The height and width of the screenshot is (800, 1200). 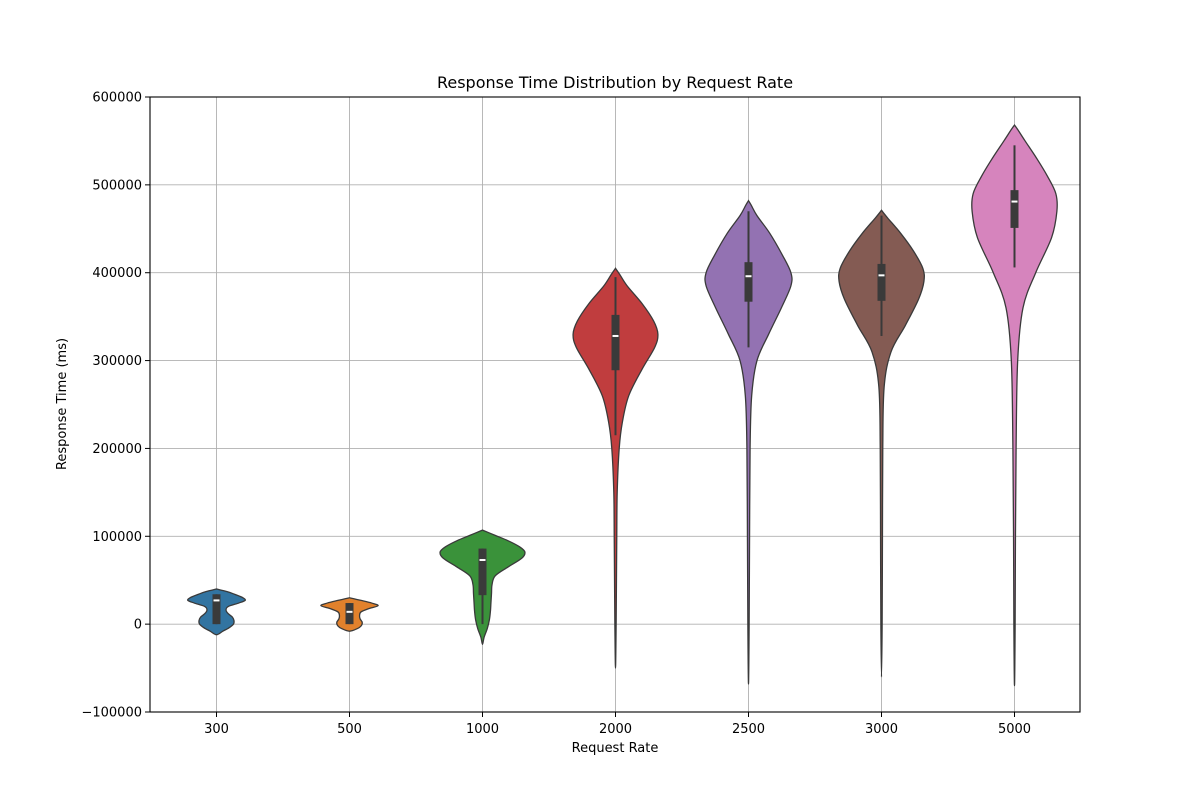 What do you see at coordinates (748, 729) in the screenshot?
I see `x-tick-label: 2500` at bounding box center [748, 729].